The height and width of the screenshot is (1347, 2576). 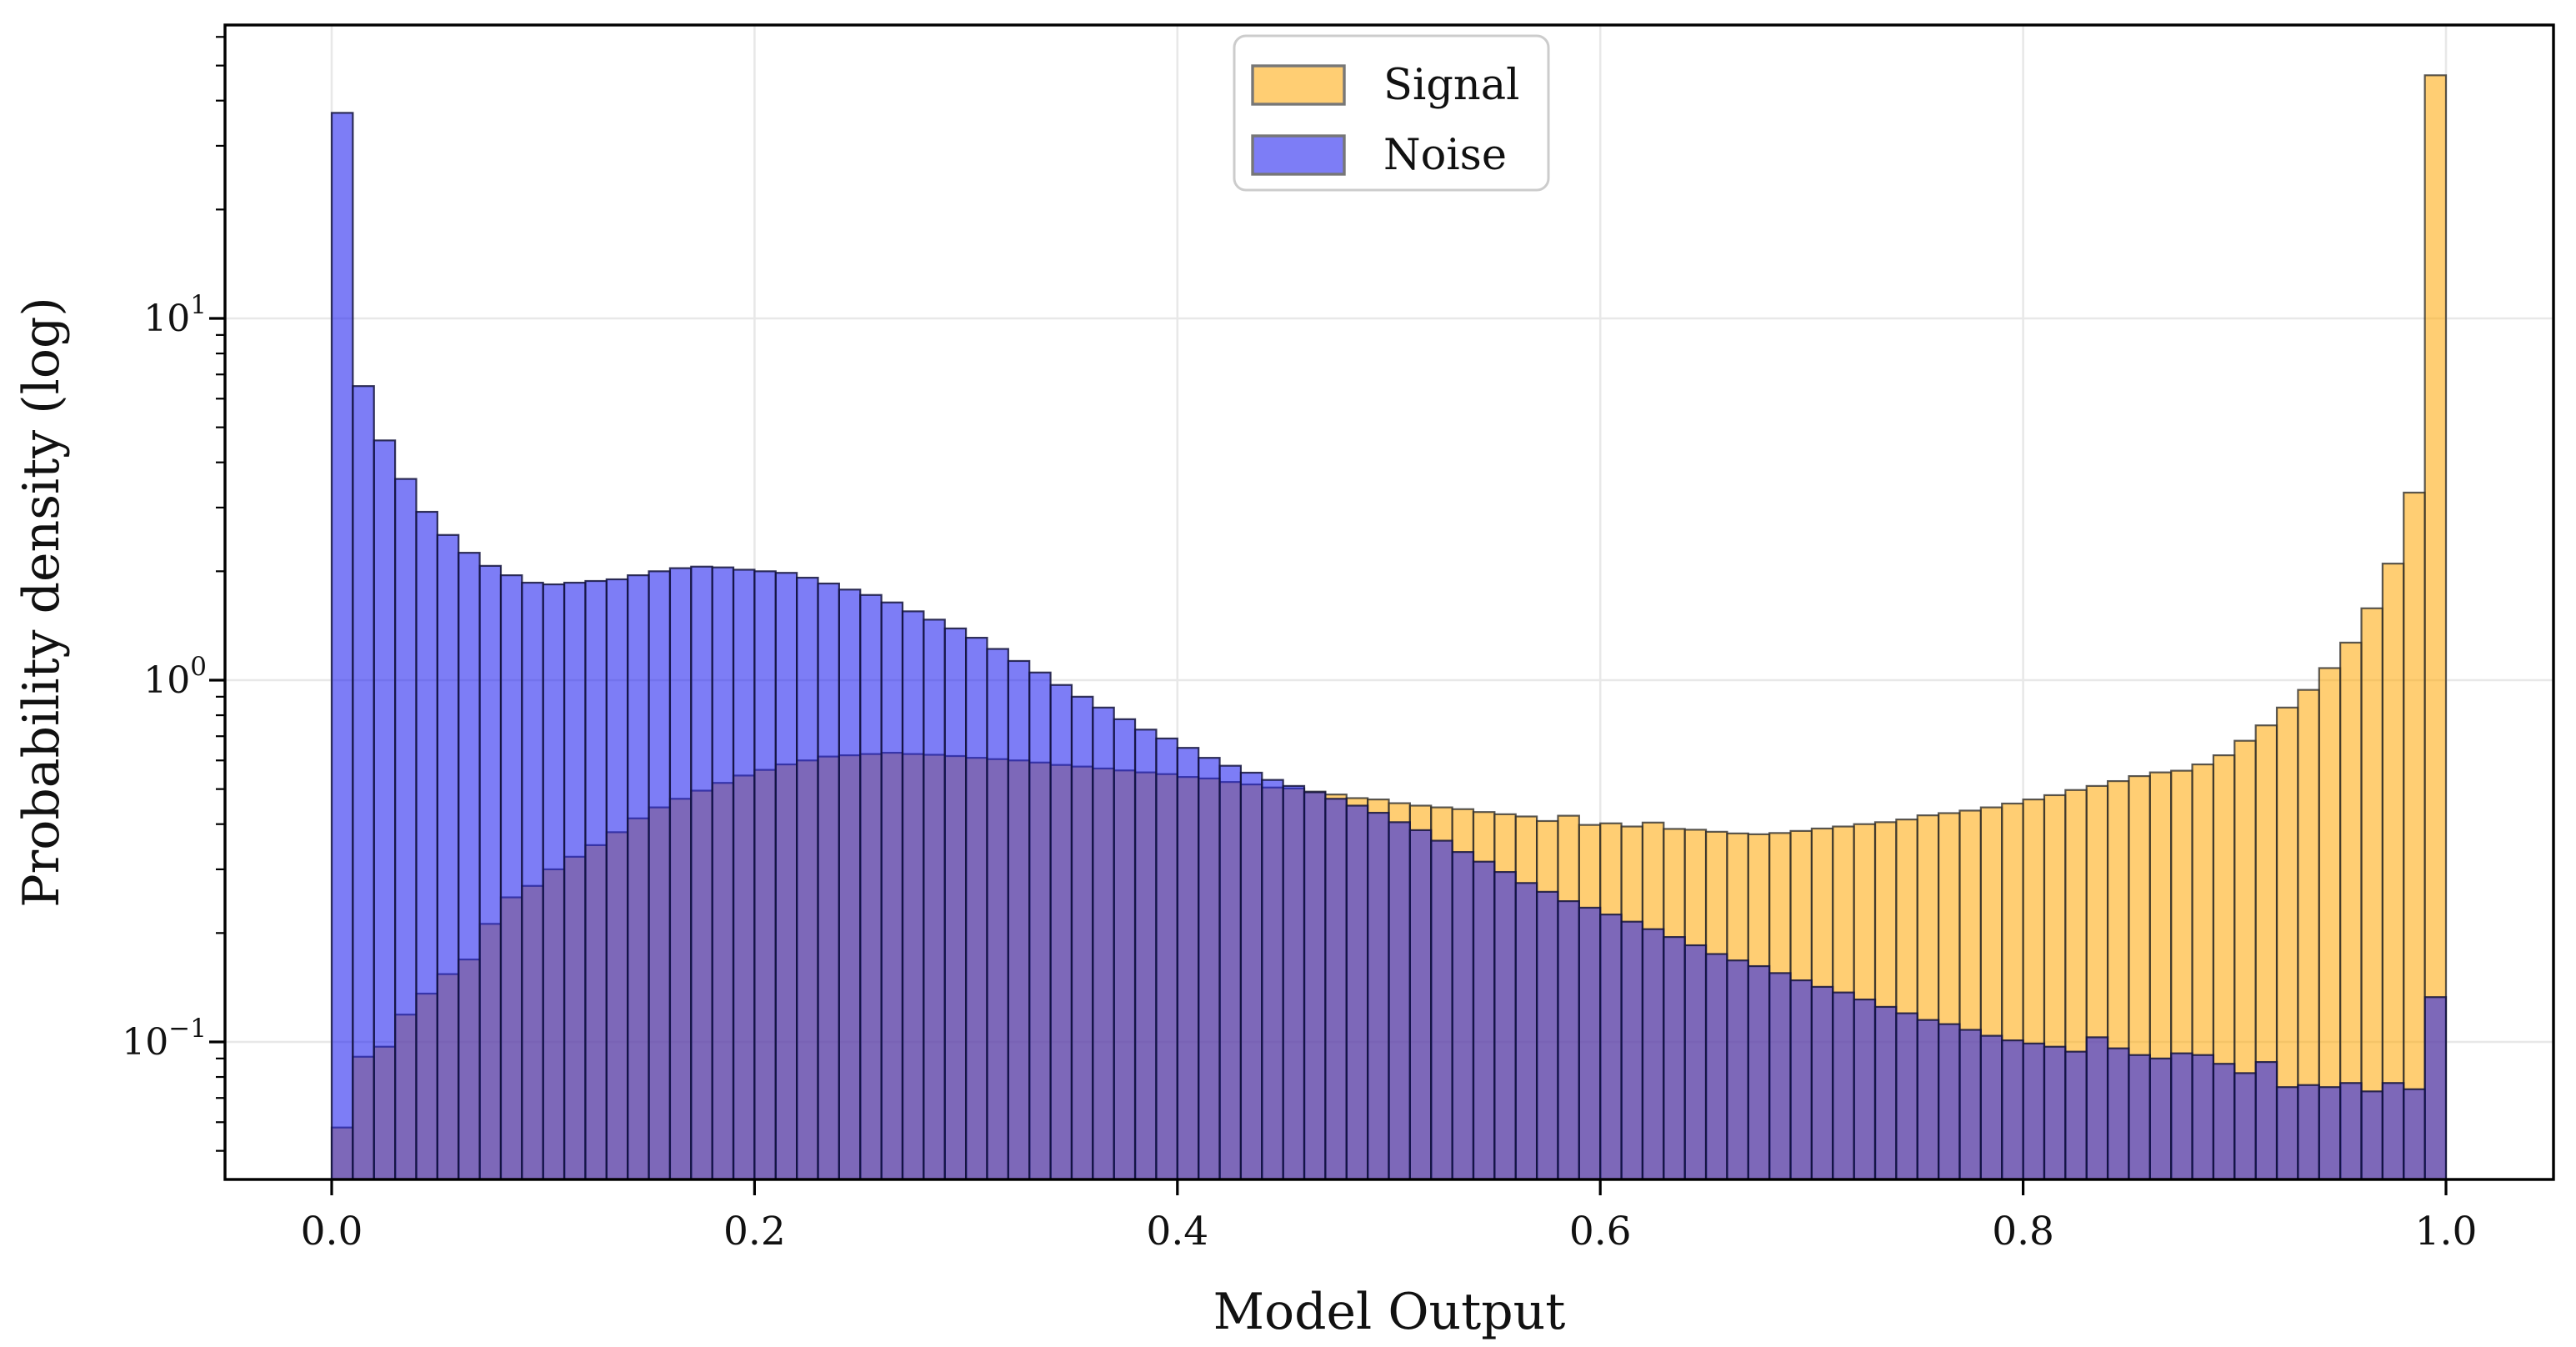 I want to click on x-tick-label: 0.8, so click(x=2023, y=1231).